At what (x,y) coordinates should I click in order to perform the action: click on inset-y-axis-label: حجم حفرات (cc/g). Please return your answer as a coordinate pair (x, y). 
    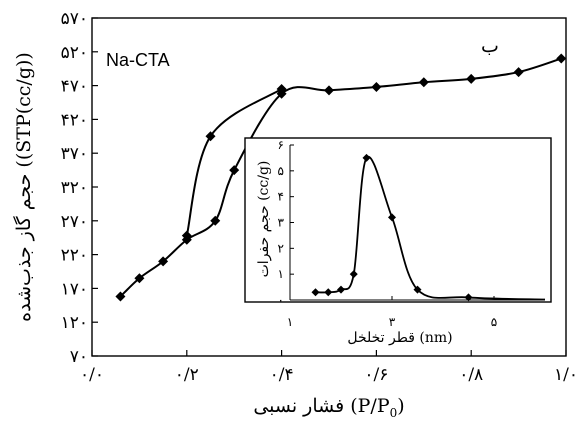
    Looking at the image, I should click on (264, 219).